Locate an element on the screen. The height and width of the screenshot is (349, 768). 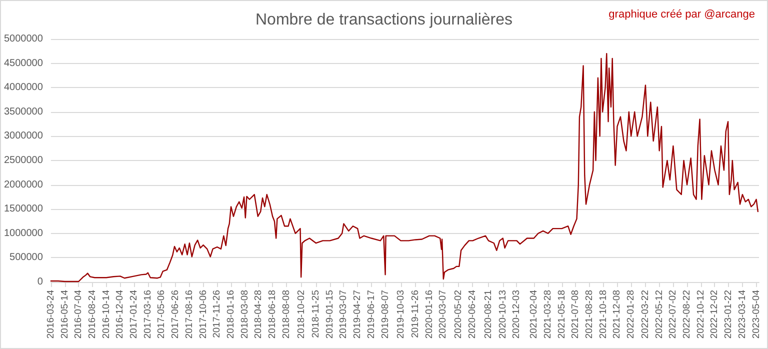
x-tick-label: 2018-04-28 is located at coordinates (258, 314).